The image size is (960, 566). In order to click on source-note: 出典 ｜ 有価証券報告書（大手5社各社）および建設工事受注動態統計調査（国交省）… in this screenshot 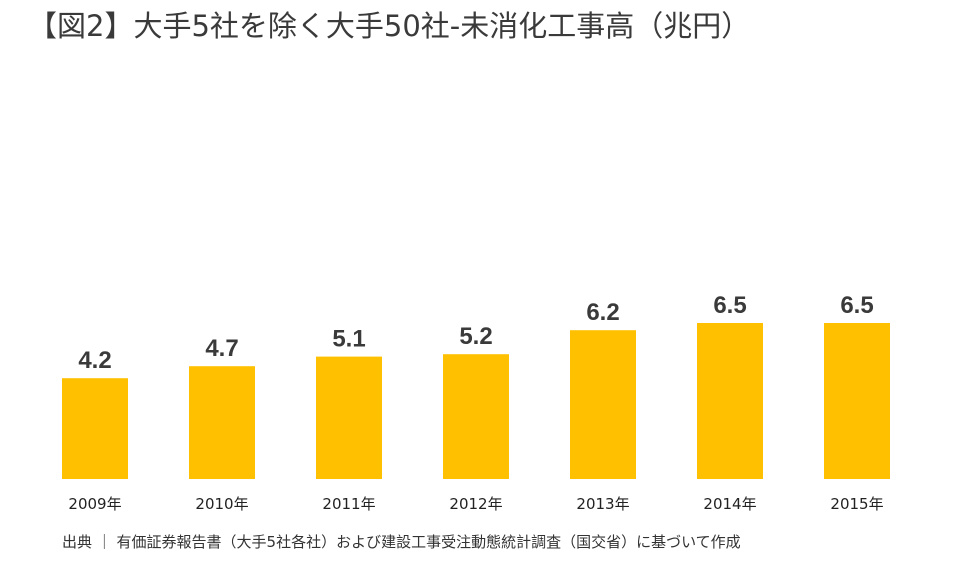, I will do `click(401, 542)`.